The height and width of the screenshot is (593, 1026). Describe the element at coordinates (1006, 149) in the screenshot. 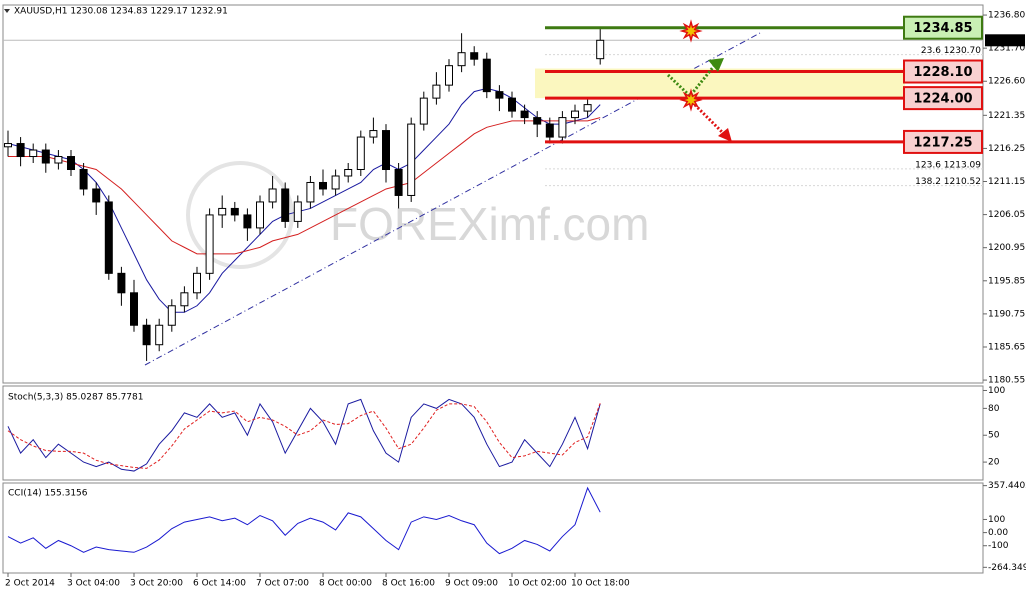

I see `y-tick-label: 1216.25` at that location.